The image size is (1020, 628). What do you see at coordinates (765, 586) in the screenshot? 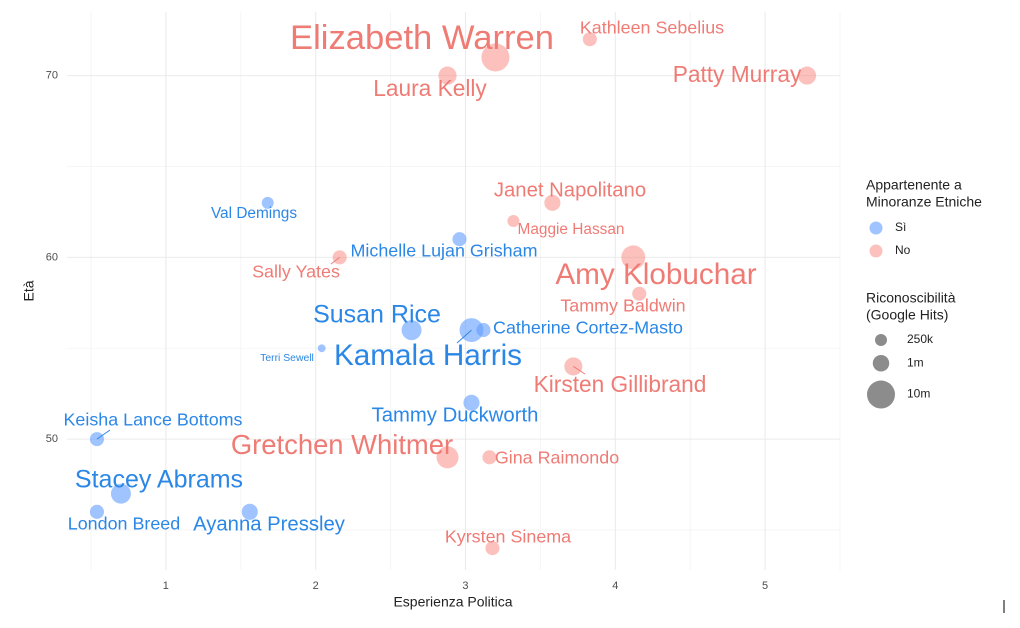
I see `x-tick-label: 5` at bounding box center [765, 586].